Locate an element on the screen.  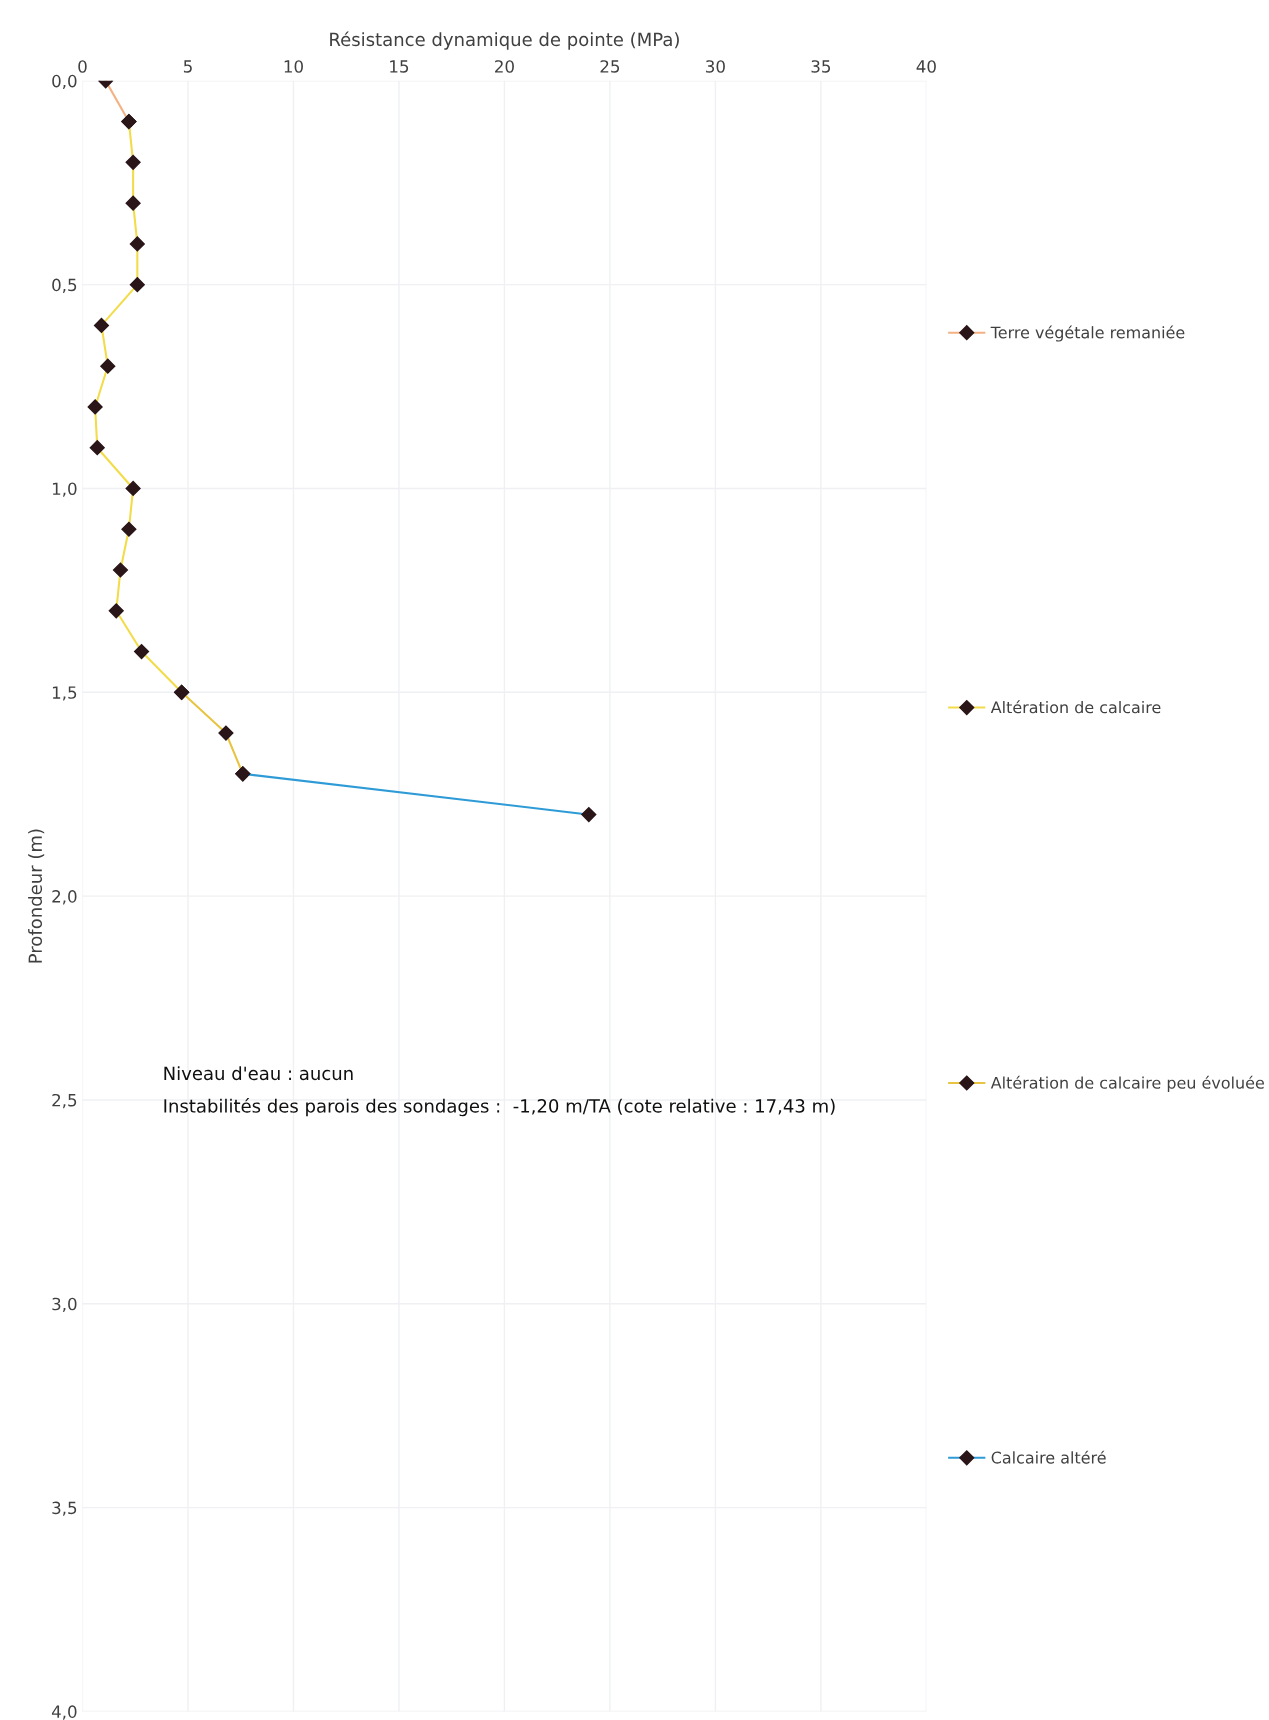
annotation: Niveau d'eau : aucun is located at coordinates (258, 1073).